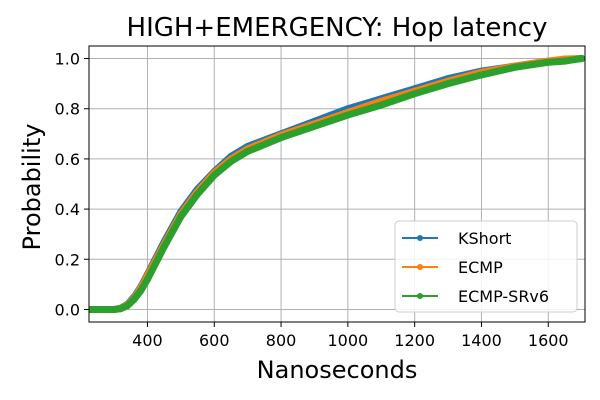  What do you see at coordinates (147, 340) in the screenshot?
I see `x-tick-label: 400` at bounding box center [147, 340].